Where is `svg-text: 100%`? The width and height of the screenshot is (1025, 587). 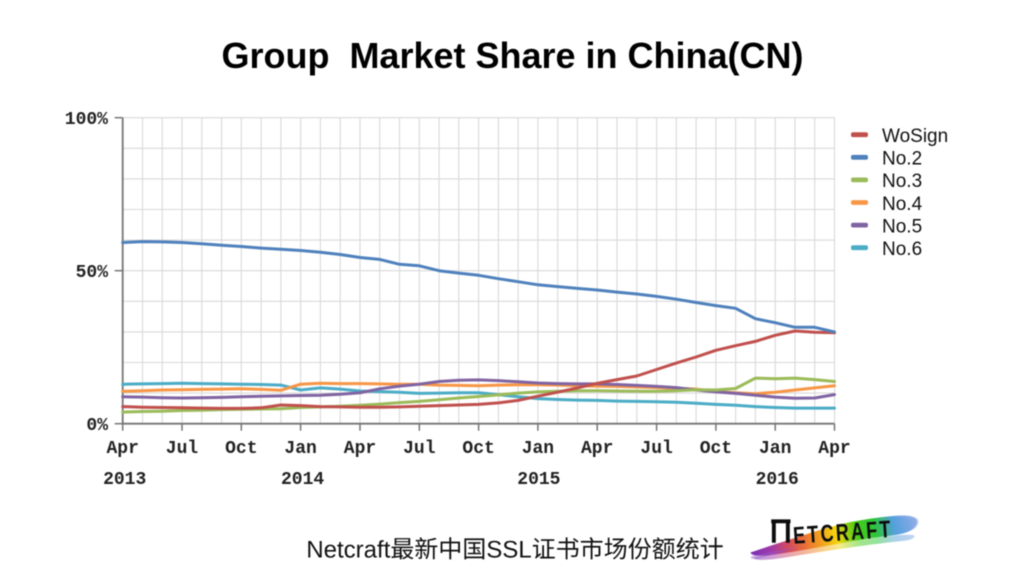
svg-text: 100% is located at coordinates (86, 120).